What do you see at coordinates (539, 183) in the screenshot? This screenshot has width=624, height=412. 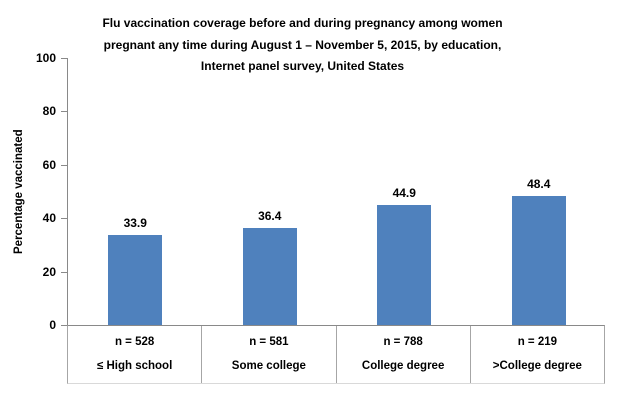 I see `bar-value-label: 48.4` at bounding box center [539, 183].